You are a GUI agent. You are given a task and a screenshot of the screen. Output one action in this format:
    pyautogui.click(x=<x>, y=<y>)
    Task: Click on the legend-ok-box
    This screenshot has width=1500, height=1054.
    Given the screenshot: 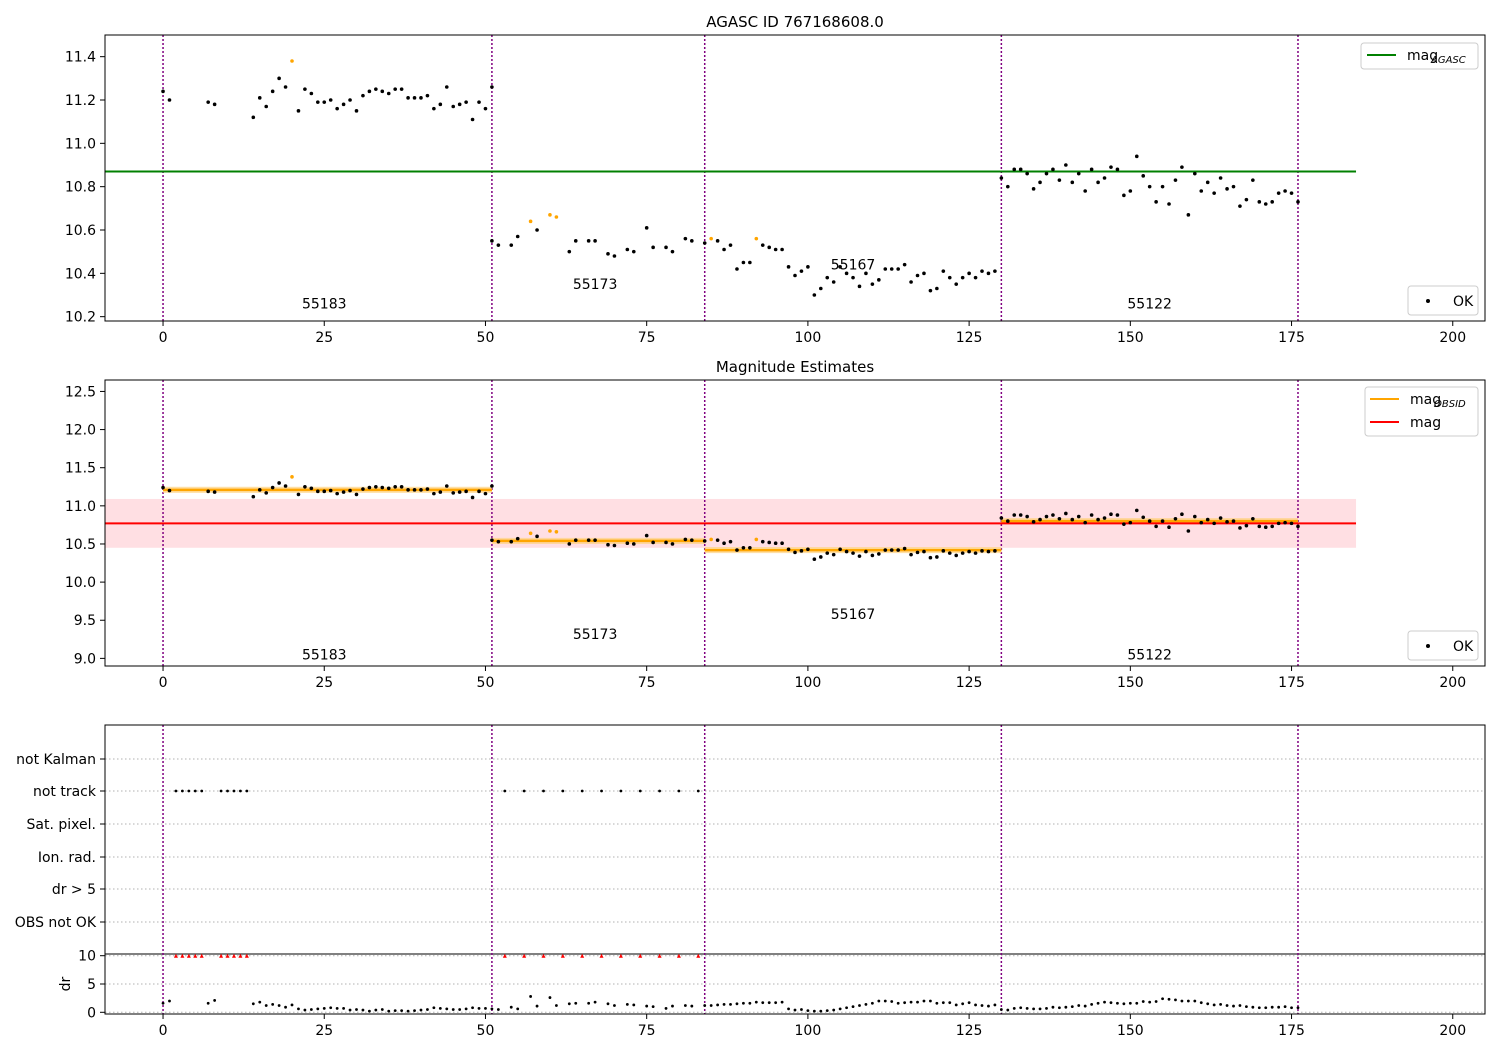 What is the action you would take?
    pyautogui.click(x=1443, y=645)
    